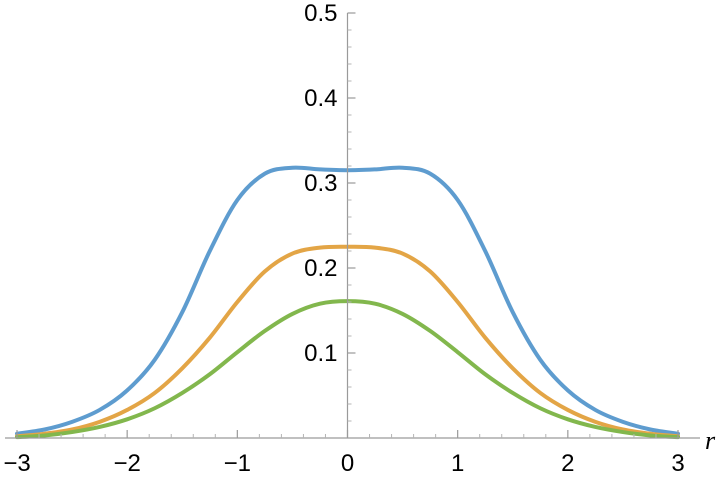  What do you see at coordinates (710, 440) in the screenshot?
I see `x-axis-label: r` at bounding box center [710, 440].